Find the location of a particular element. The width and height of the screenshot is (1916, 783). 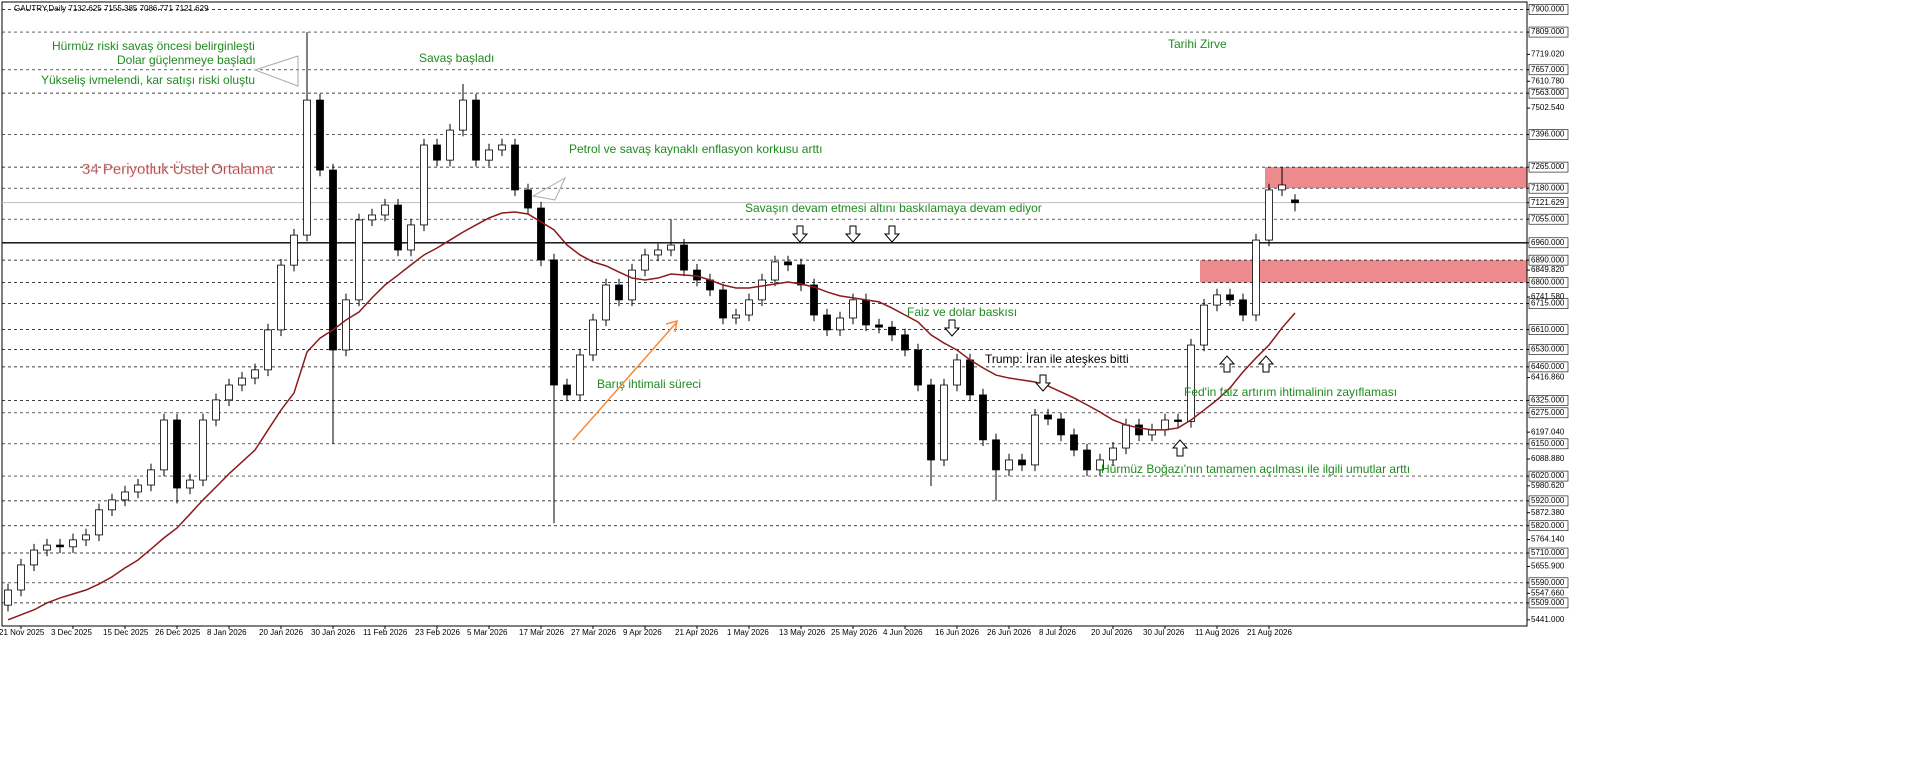

x-tick-label: 26 Jun 2026 is located at coordinates (1009, 632).